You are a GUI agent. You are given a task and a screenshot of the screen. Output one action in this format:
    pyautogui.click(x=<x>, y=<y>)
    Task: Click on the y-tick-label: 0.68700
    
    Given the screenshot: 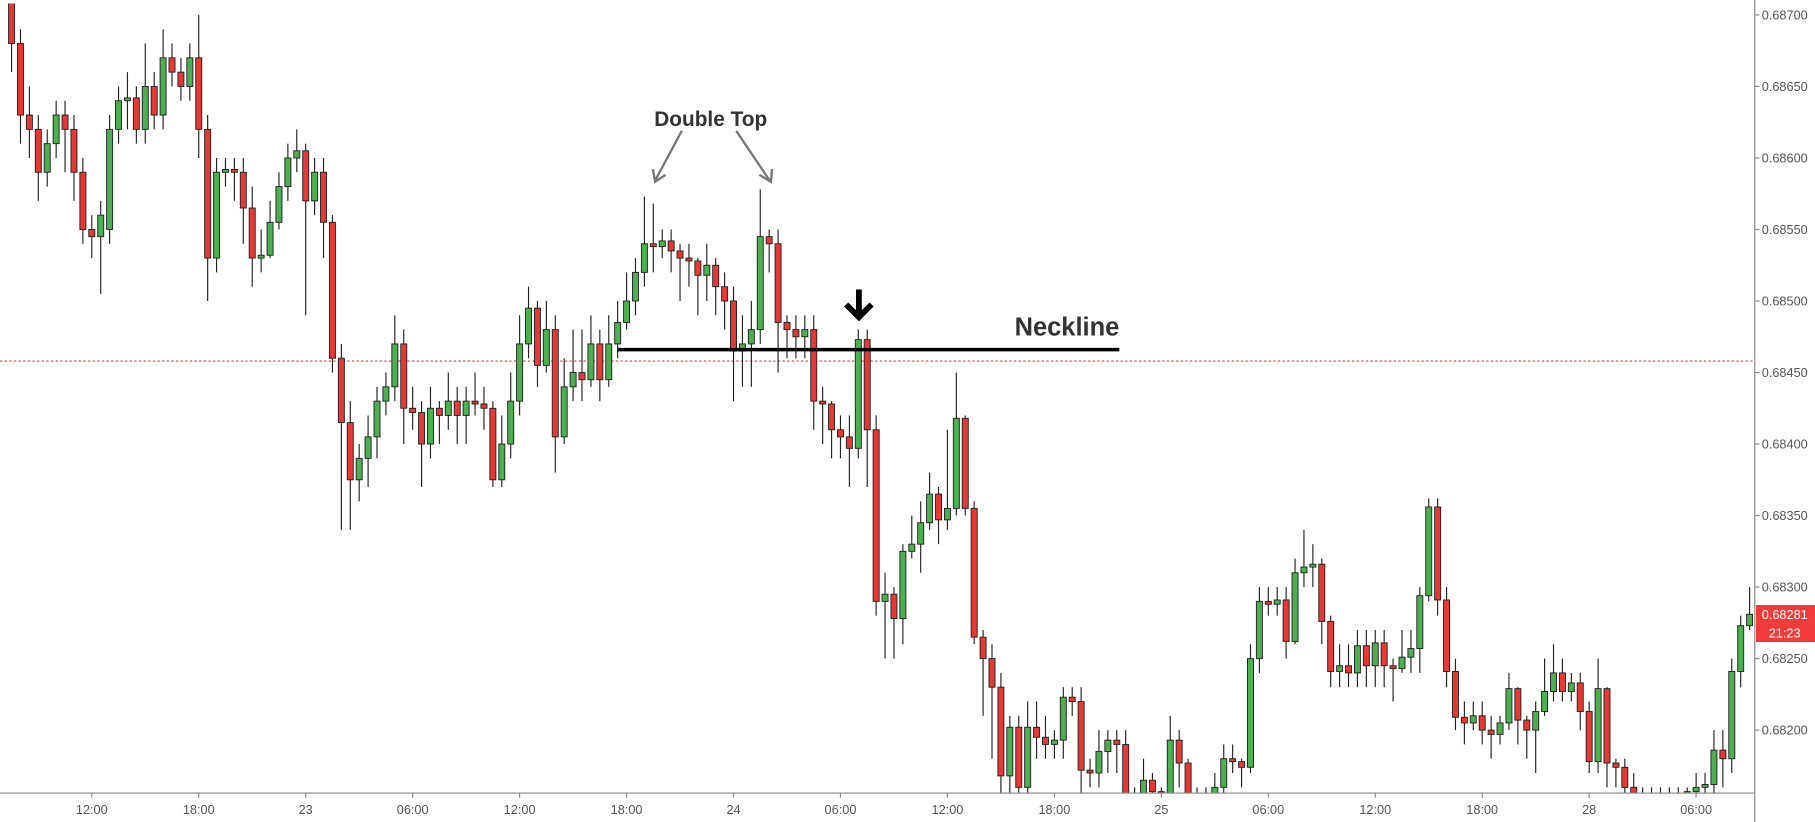 What is the action you would take?
    pyautogui.click(x=1785, y=15)
    